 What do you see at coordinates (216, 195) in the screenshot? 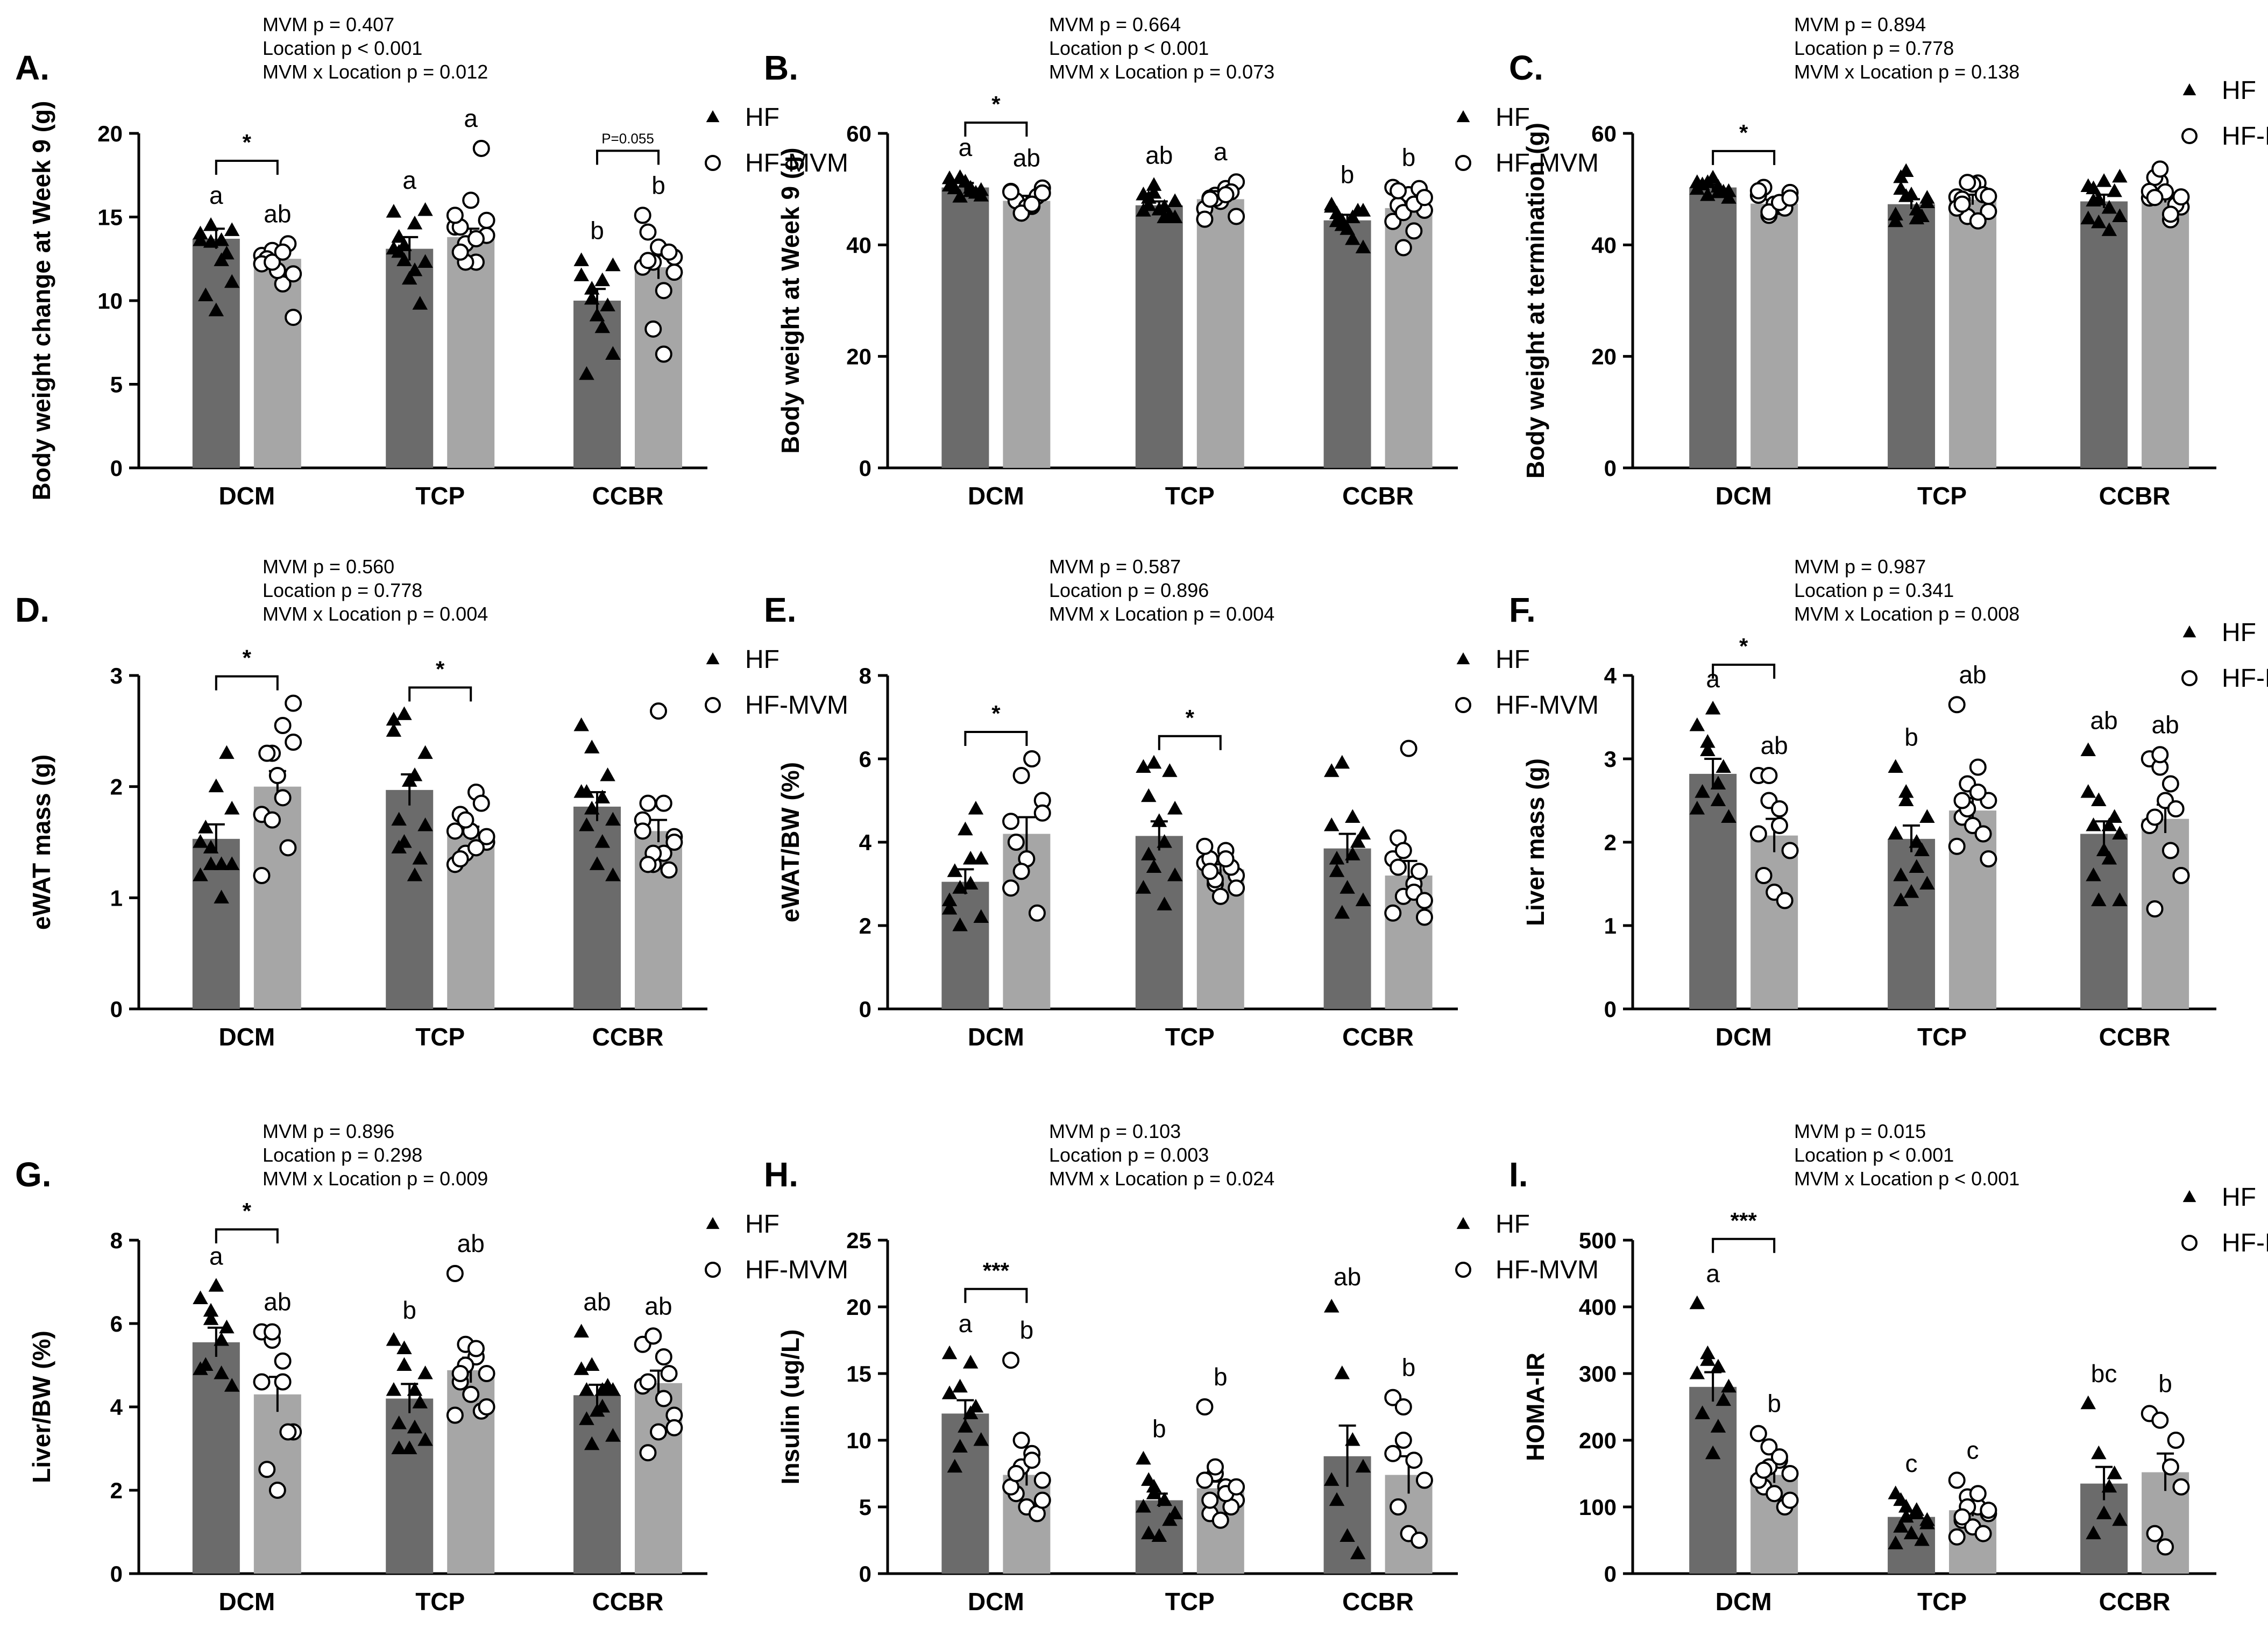
I see `significance-letter: a` at bounding box center [216, 195].